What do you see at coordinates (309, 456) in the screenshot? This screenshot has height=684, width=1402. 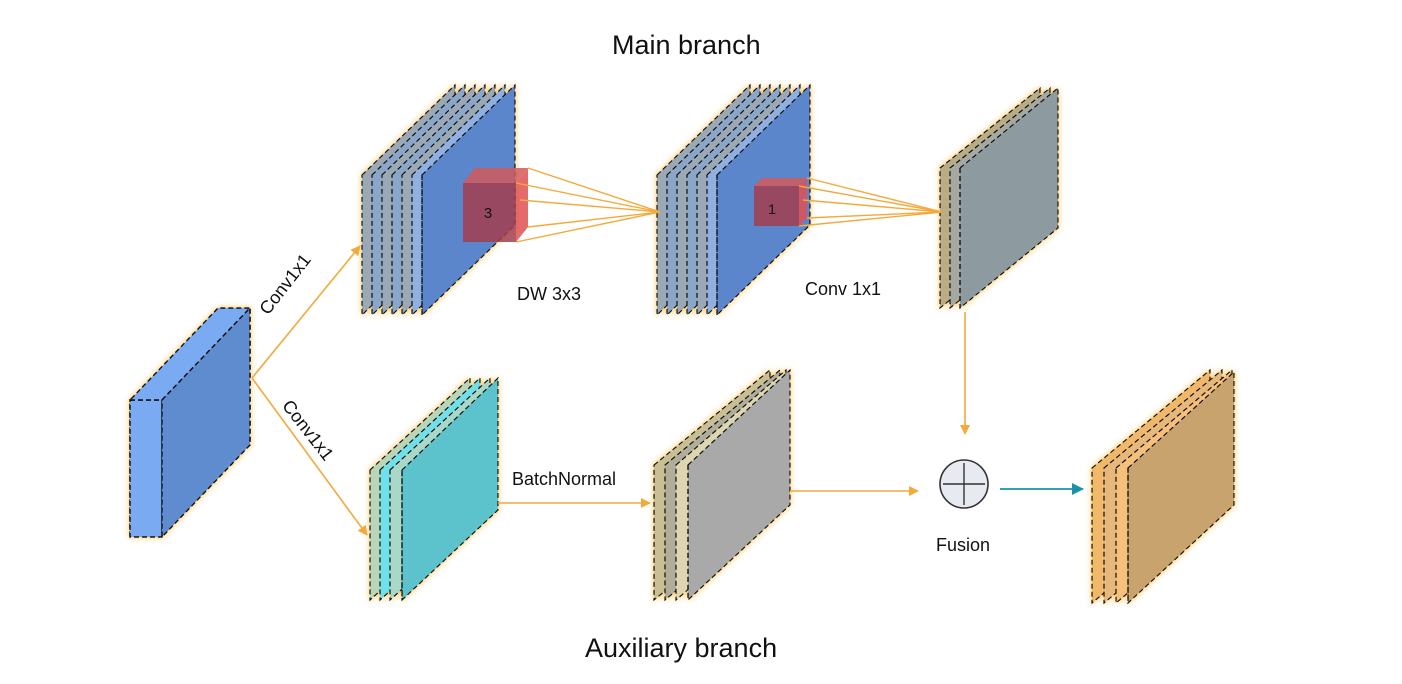 I see `arrow-to-aux-branch` at bounding box center [309, 456].